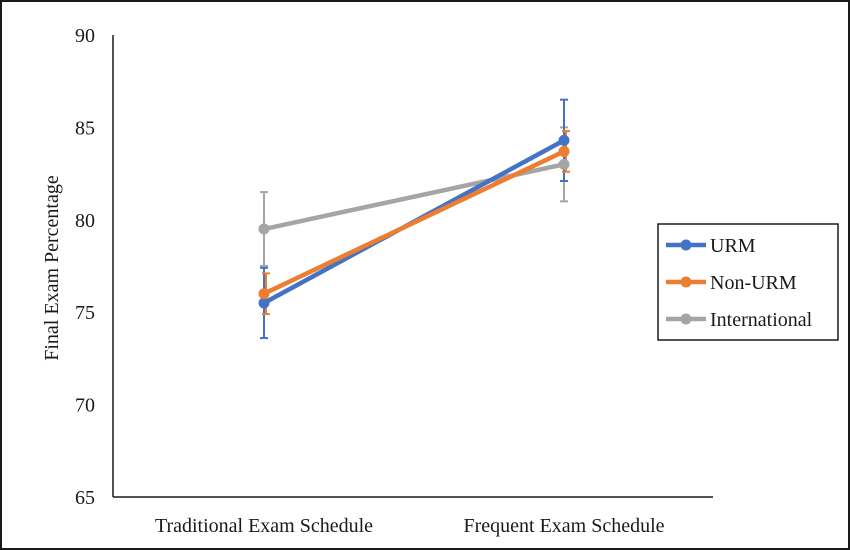 The height and width of the screenshot is (550, 850). I want to click on legend-marker-international, so click(686, 319).